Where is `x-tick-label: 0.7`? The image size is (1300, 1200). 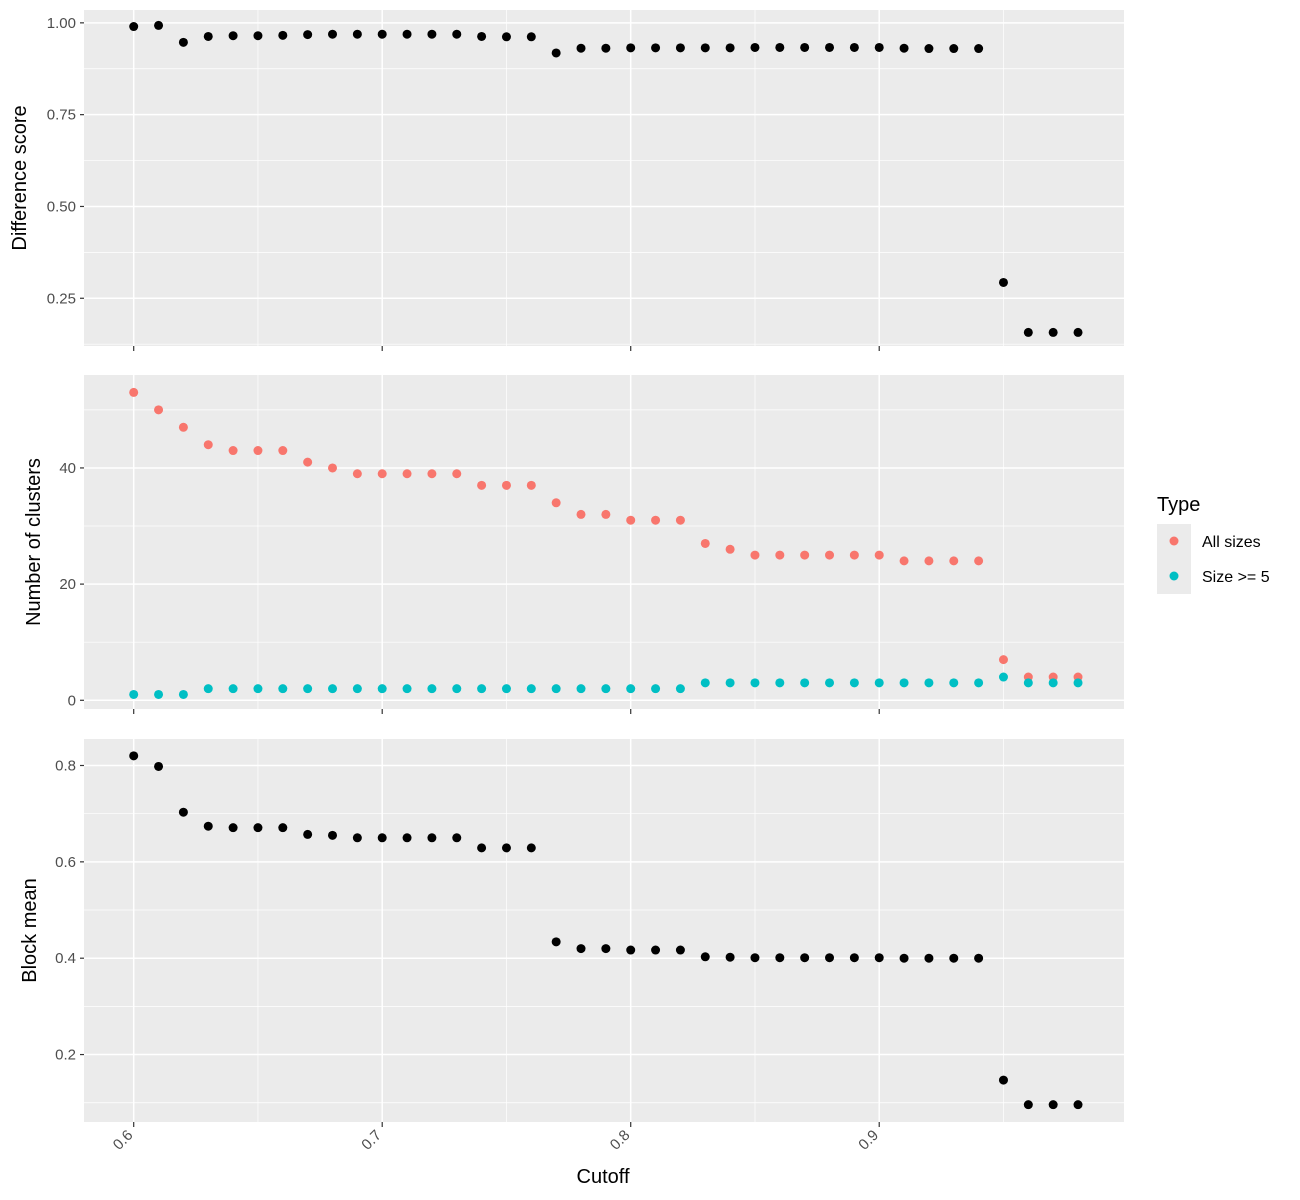
x-tick-label: 0.7 is located at coordinates (371, 1140).